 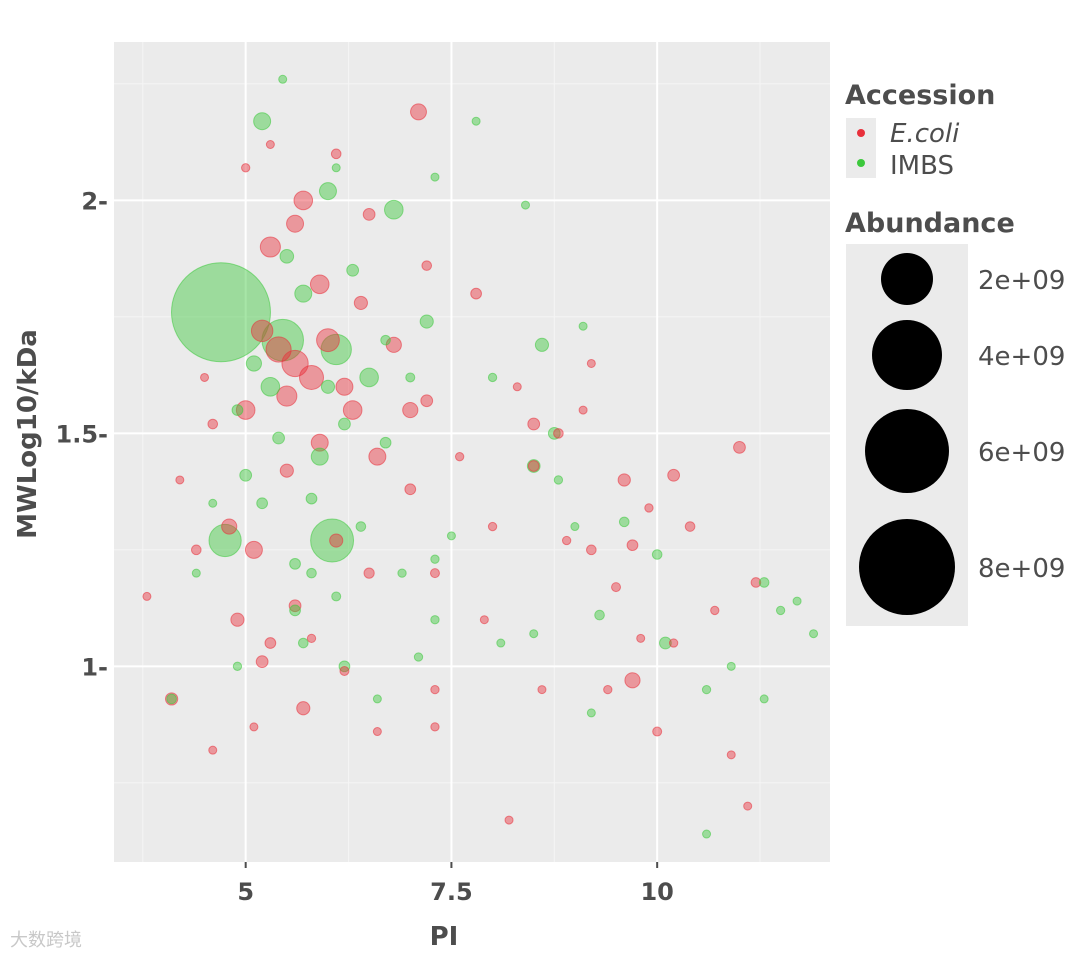 What do you see at coordinates (955, 417) in the screenshot?
I see `legend-abundance: Abundance 2e+09 4e+09 6e+09 8e+09` at bounding box center [955, 417].